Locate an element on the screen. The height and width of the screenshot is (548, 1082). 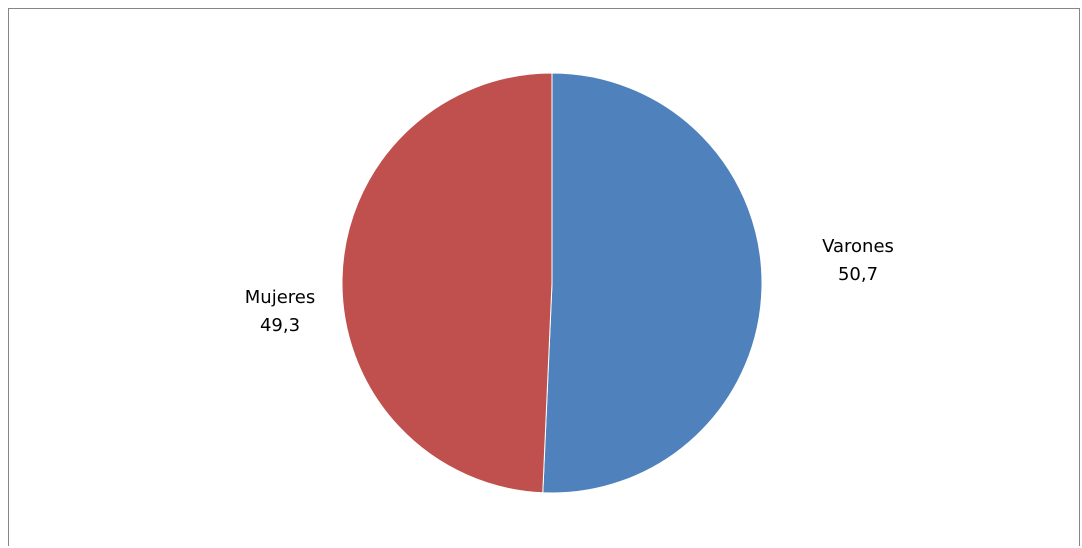
slice-label-mujeres-value: 49,3 is located at coordinates (280, 325).